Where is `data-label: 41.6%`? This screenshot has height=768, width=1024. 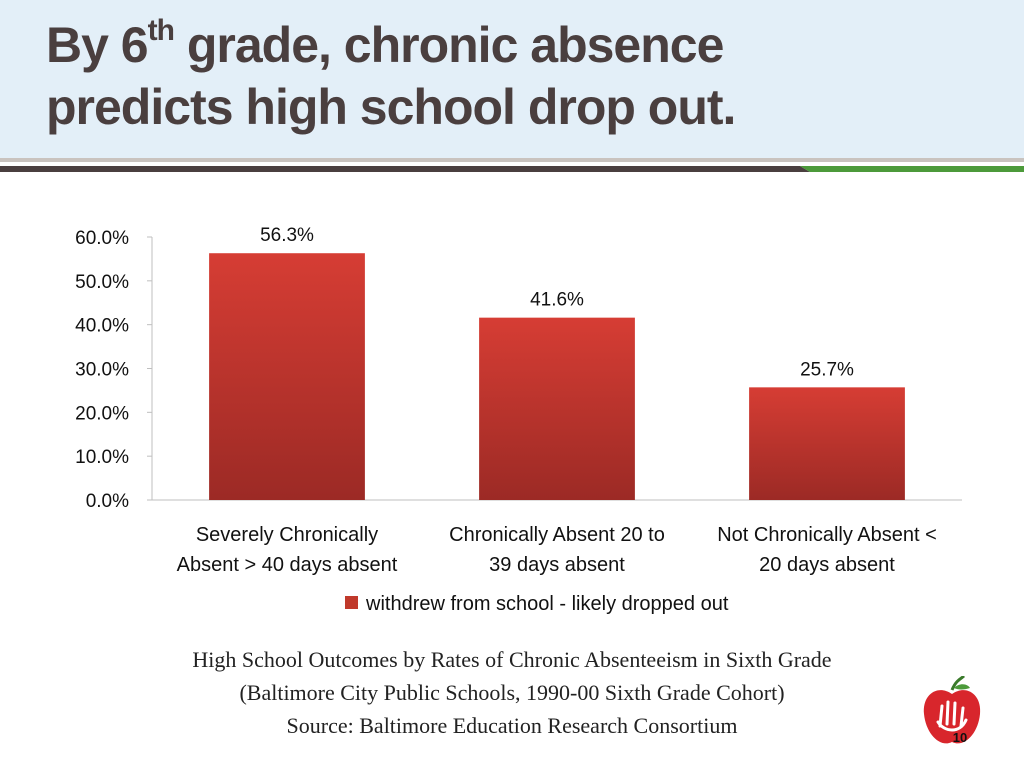
data-label: 41.6% is located at coordinates (557, 300).